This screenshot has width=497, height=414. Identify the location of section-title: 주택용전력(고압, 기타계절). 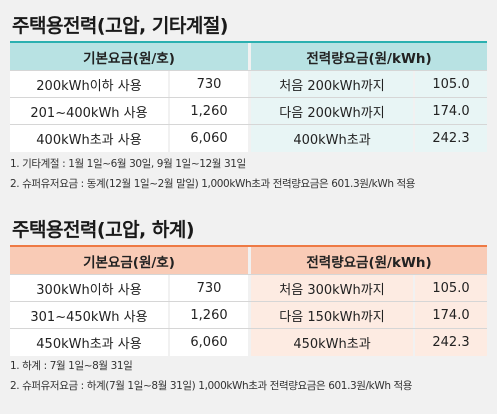
(120, 26).